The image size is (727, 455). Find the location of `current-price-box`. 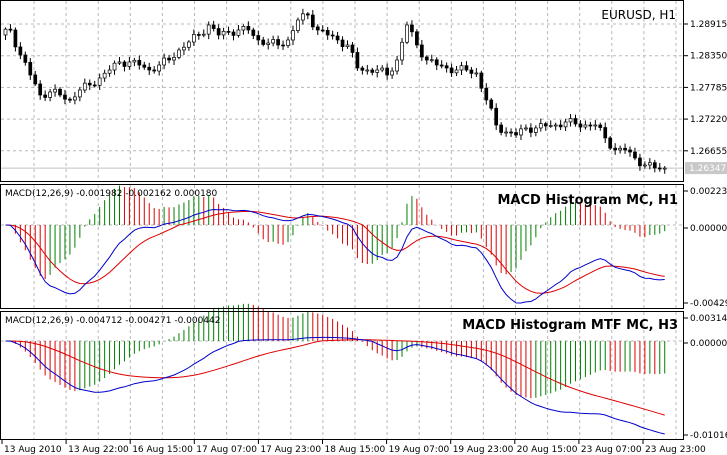

current-price-box is located at coordinates (706, 168).